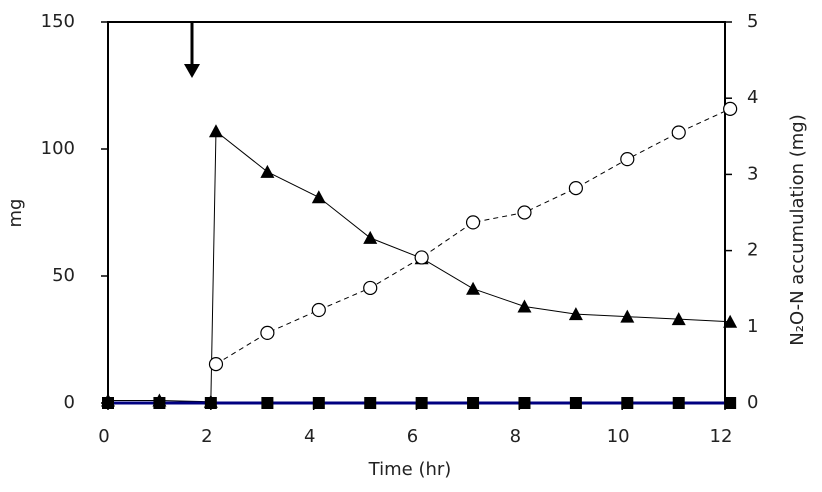 The image size is (822, 492). What do you see at coordinates (618, 436) in the screenshot?
I see `x-tick-label: 10` at bounding box center [618, 436].